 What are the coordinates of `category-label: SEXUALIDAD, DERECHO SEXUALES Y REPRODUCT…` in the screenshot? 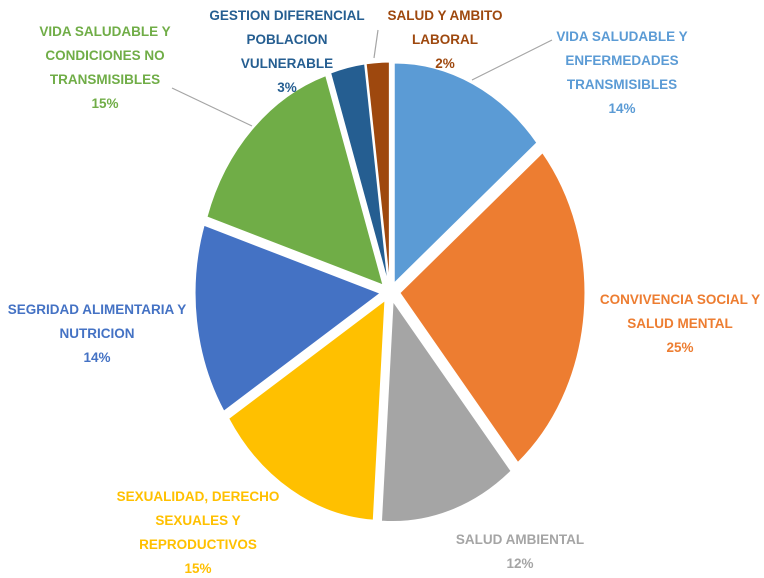 It's located at (198, 520).